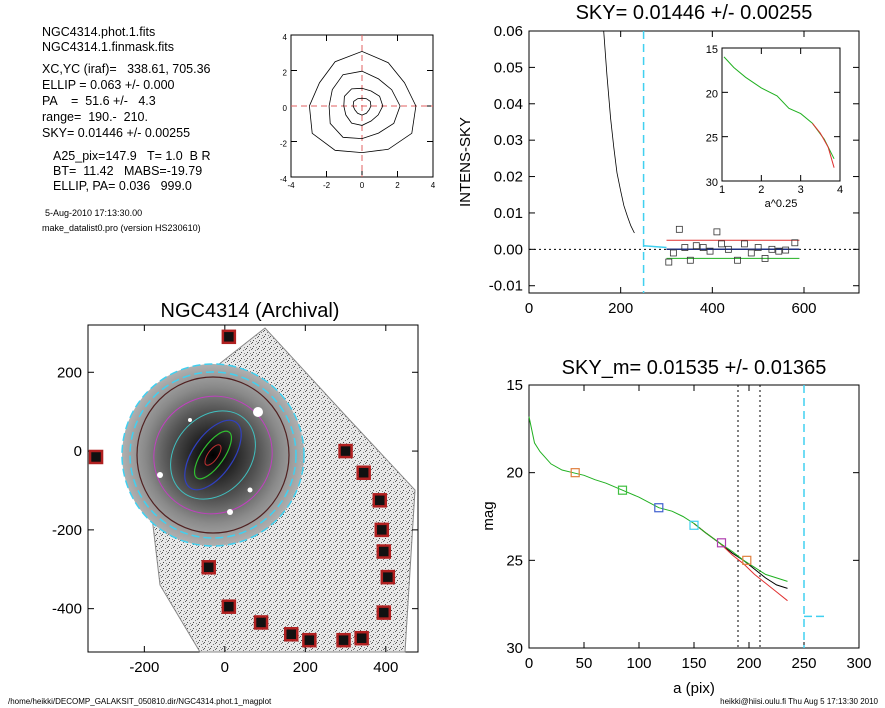  Describe the element at coordinates (362, 185) in the screenshot. I see `contour-x-tick-label: 0` at that location.